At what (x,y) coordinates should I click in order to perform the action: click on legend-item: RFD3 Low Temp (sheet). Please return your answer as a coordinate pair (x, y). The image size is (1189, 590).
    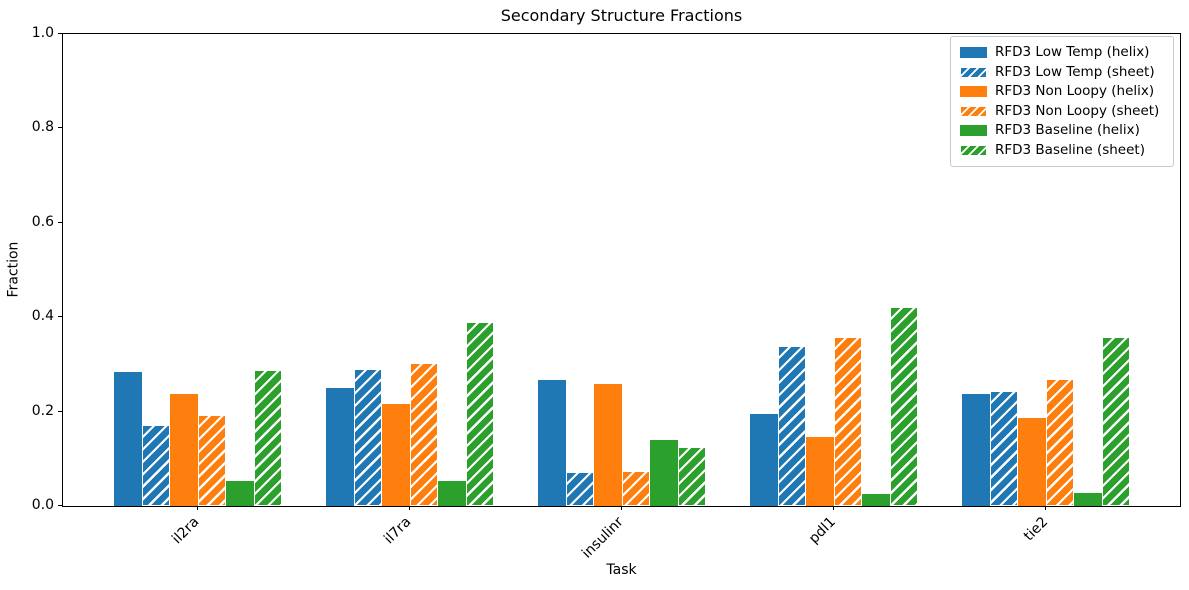
    Looking at the image, I should click on (1062, 72).